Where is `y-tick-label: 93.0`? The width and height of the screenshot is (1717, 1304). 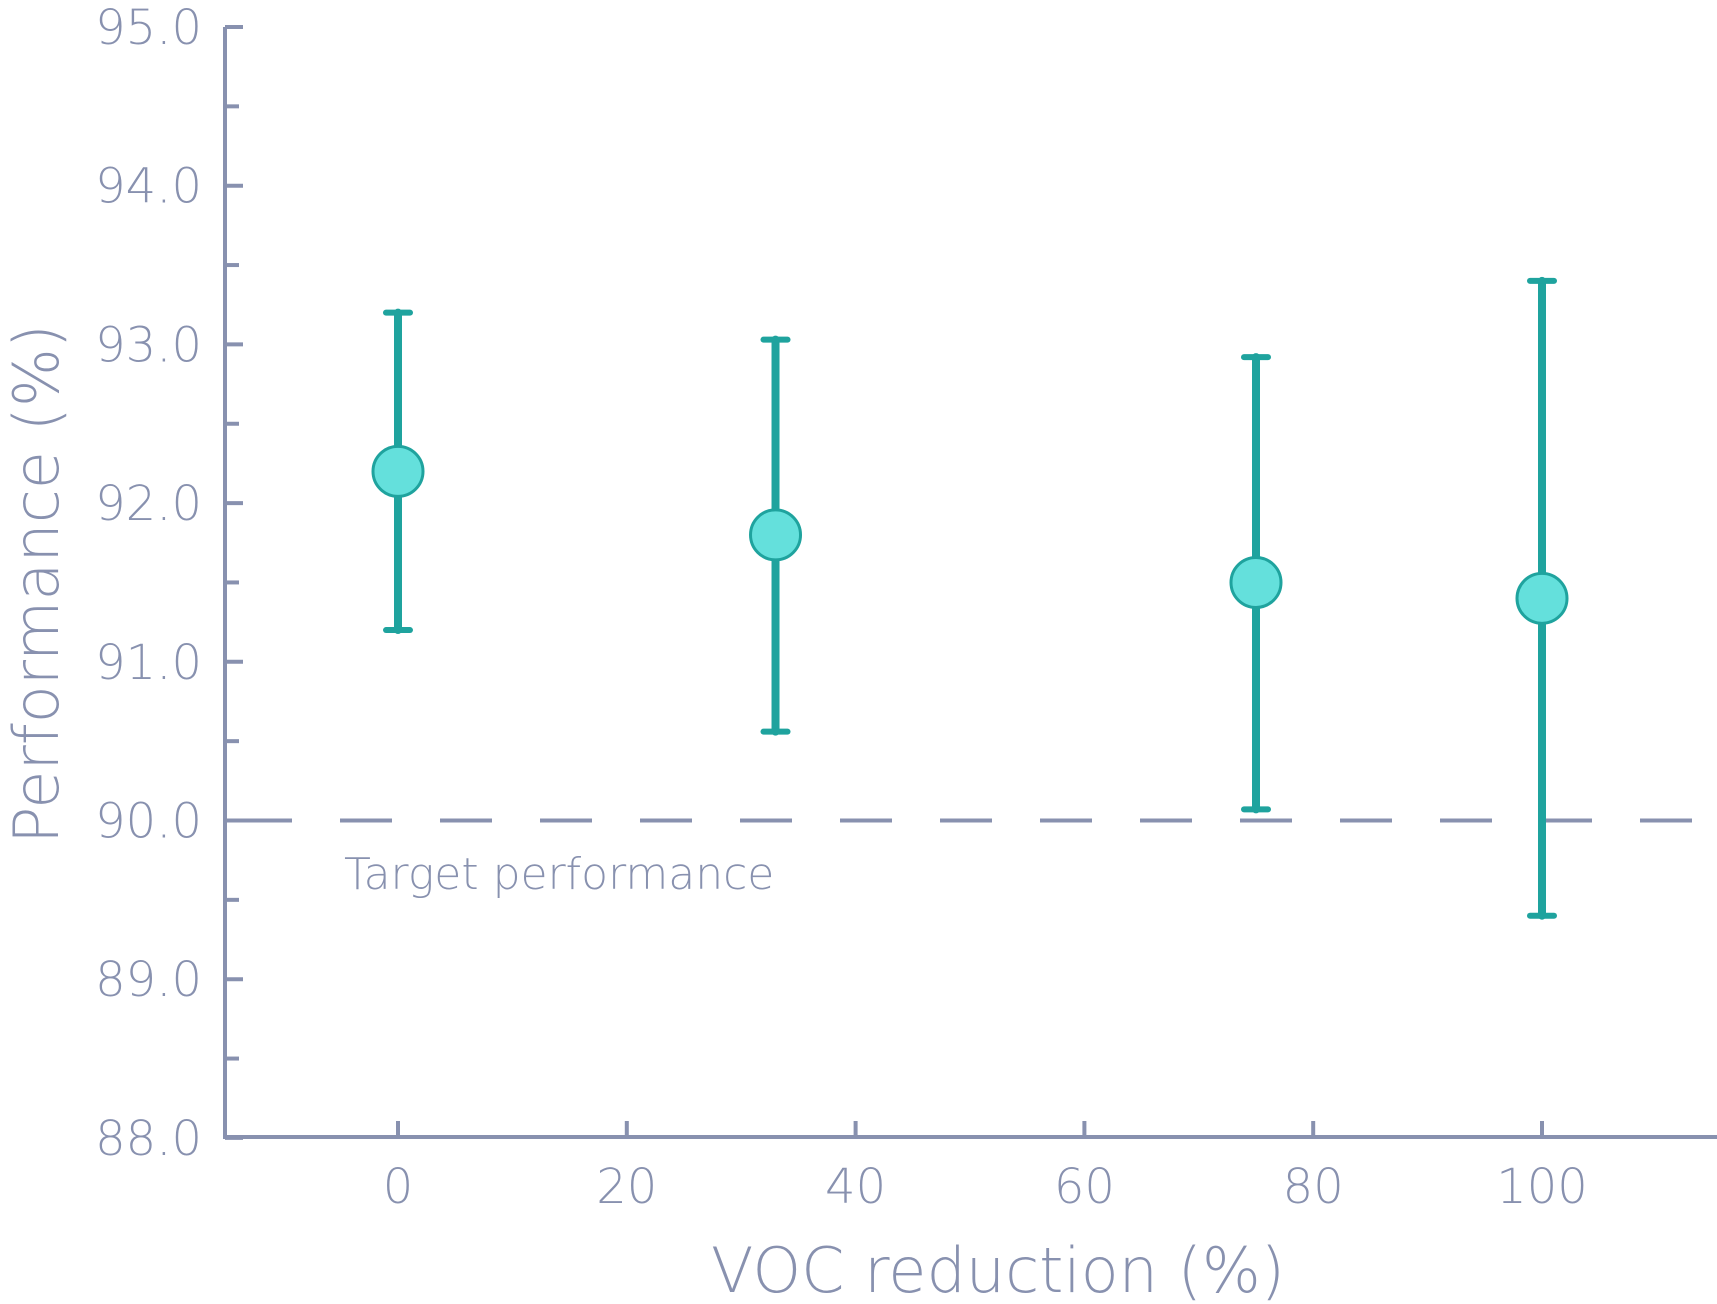
y-tick-label: 93.0 is located at coordinates (148, 345).